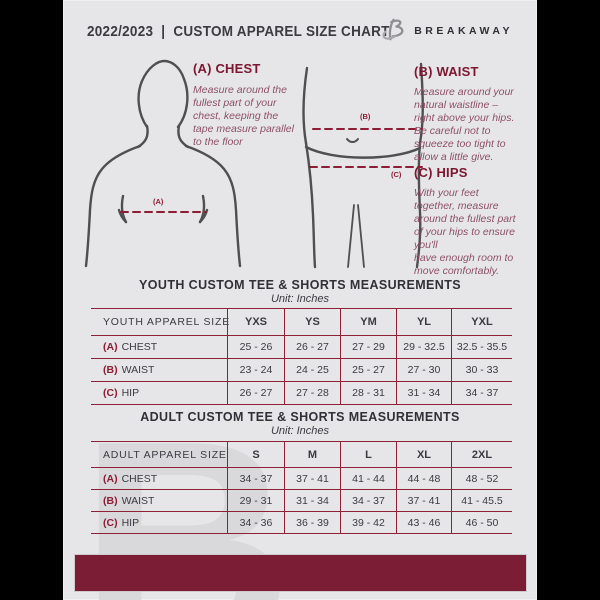 The height and width of the screenshot is (600, 600). I want to click on apparel-size-header-cell: YOUTH APPAREL SIZE, so click(167, 322).